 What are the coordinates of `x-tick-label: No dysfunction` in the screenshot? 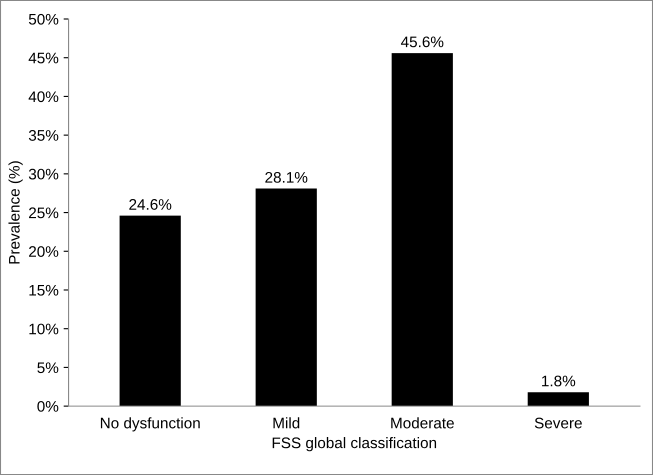 It's located at (150, 424).